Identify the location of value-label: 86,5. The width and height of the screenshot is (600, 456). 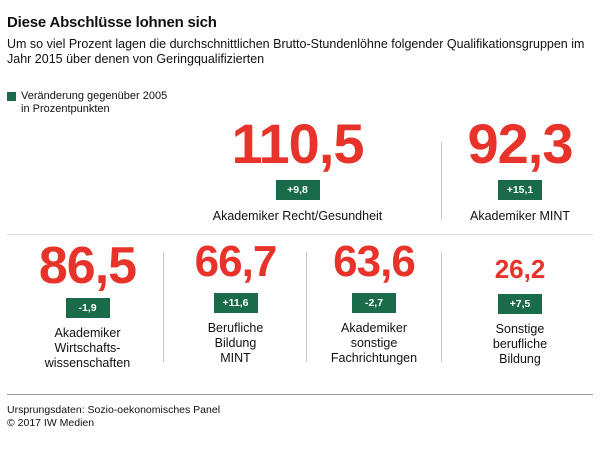
(87, 266).